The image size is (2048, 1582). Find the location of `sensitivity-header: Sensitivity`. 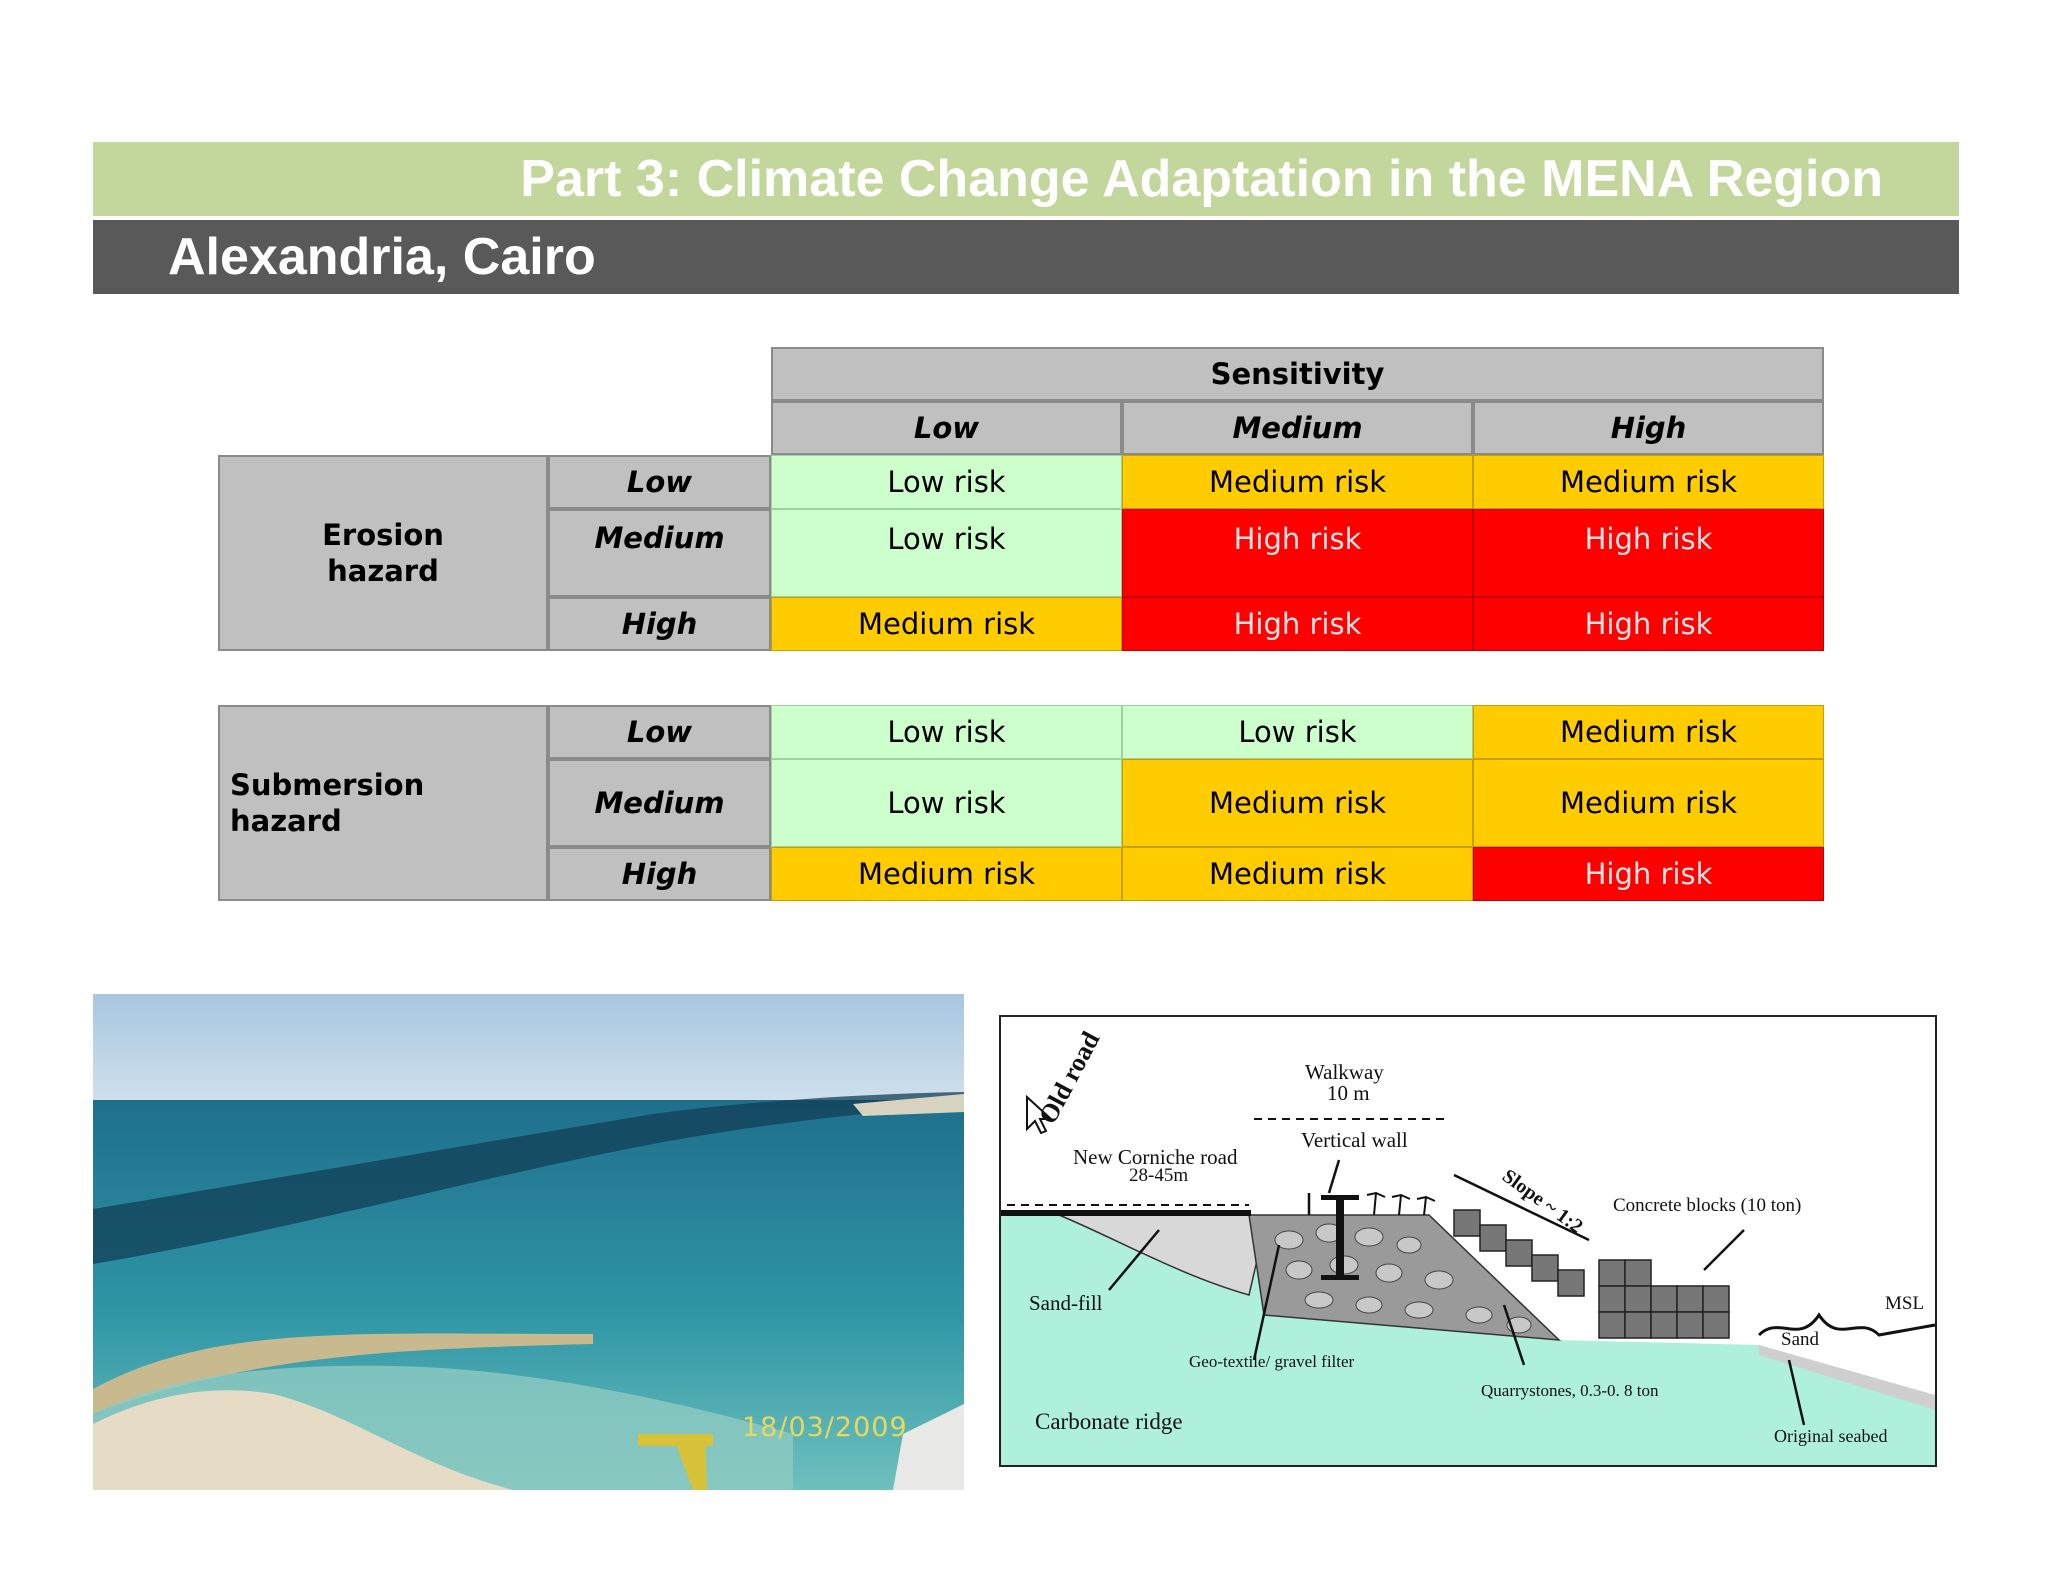

sensitivity-header: Sensitivity is located at coordinates (1297, 374).